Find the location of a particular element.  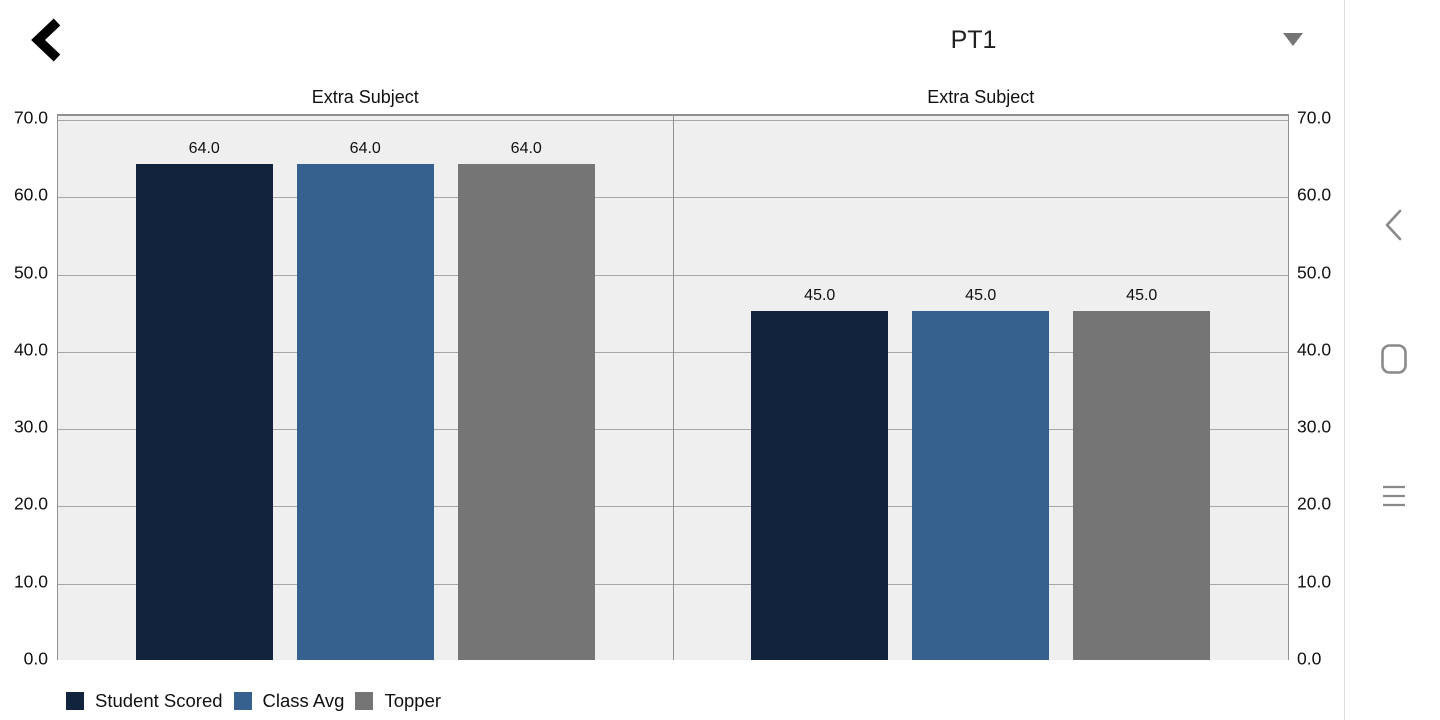

bar-student-scored: 45.0 is located at coordinates (820, 473).